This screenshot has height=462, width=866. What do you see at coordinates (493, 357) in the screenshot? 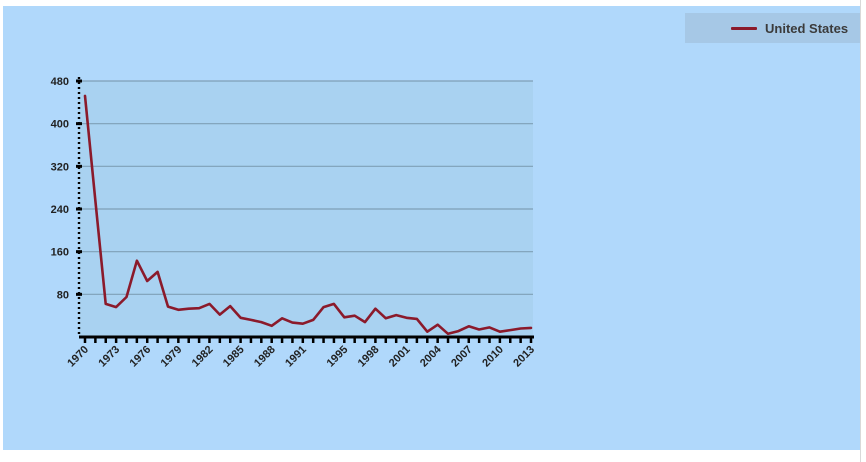
I see `x-tick-label: 2010` at bounding box center [493, 357].